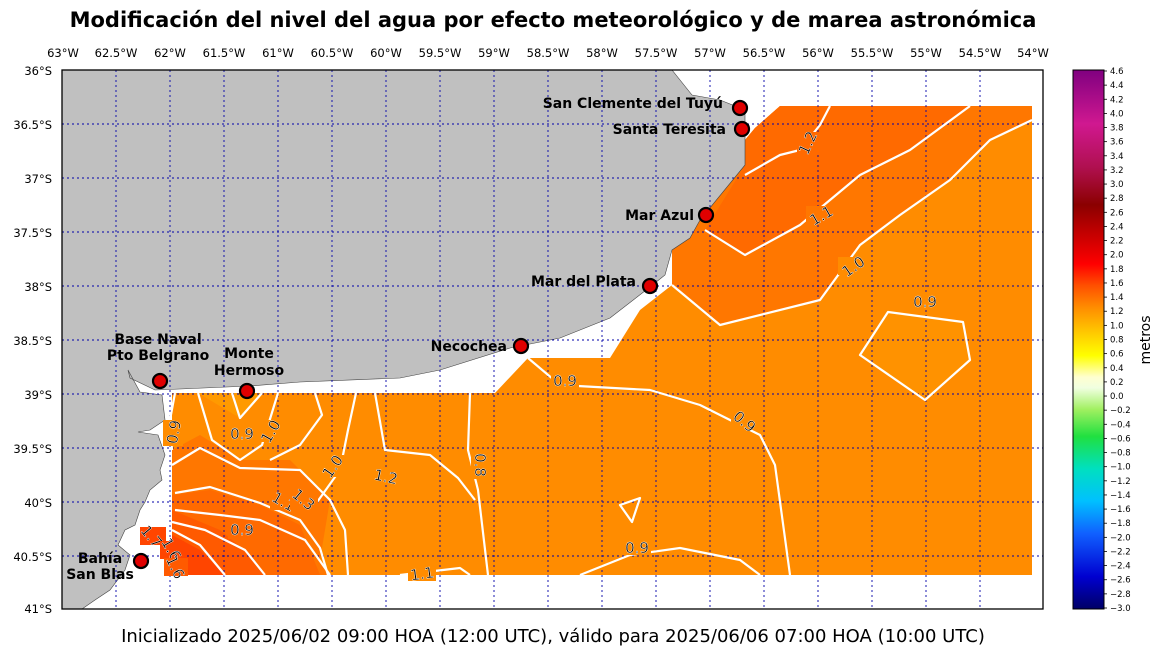 The height and width of the screenshot is (658, 1165). What do you see at coordinates (32, 449) in the screenshot?
I see `lat-tick: 39.5°S` at bounding box center [32, 449].